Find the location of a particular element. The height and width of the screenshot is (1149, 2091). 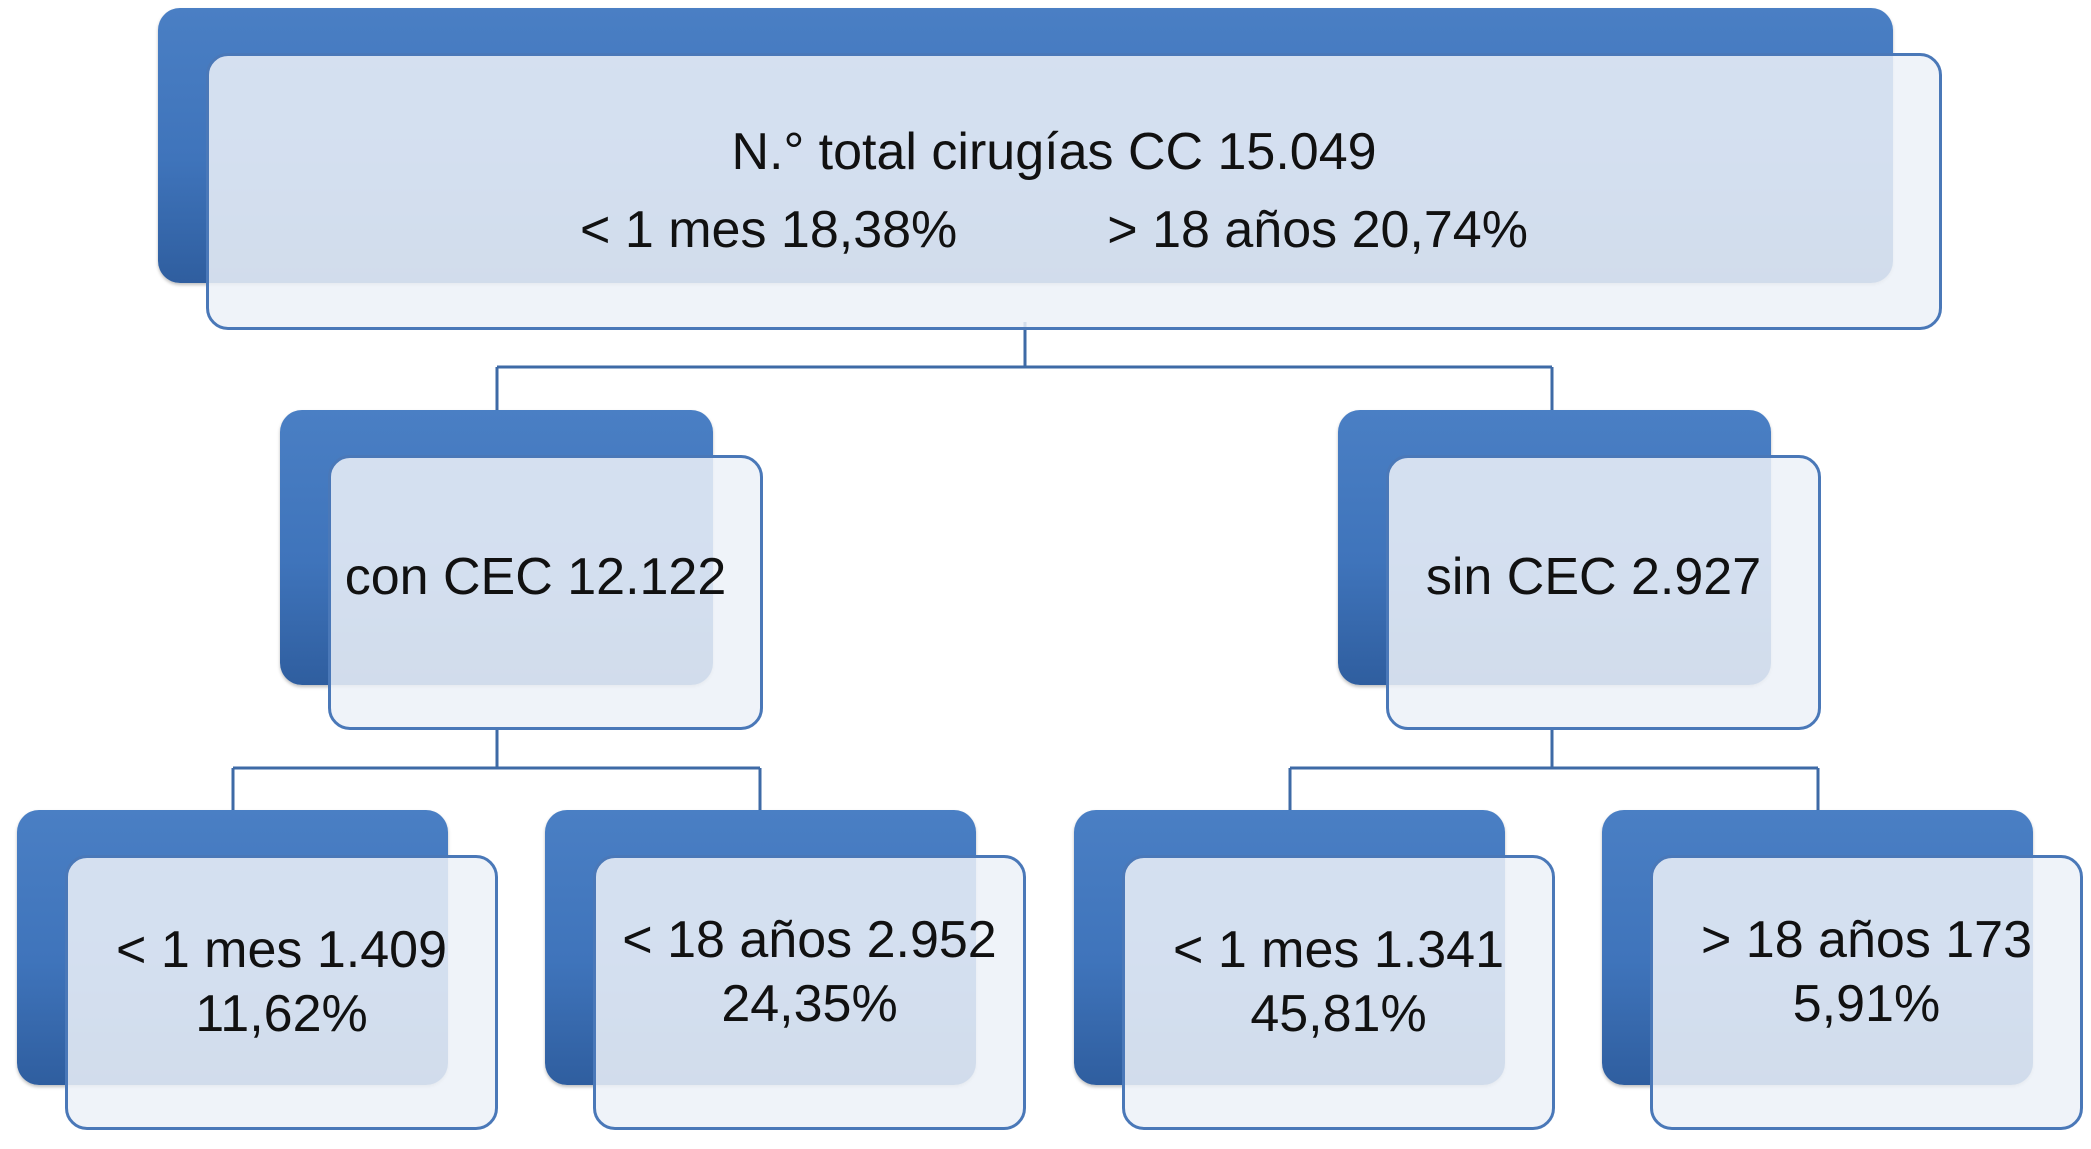

leaf-con-neonates-pct: 11,62% is located at coordinates (281, 1013).